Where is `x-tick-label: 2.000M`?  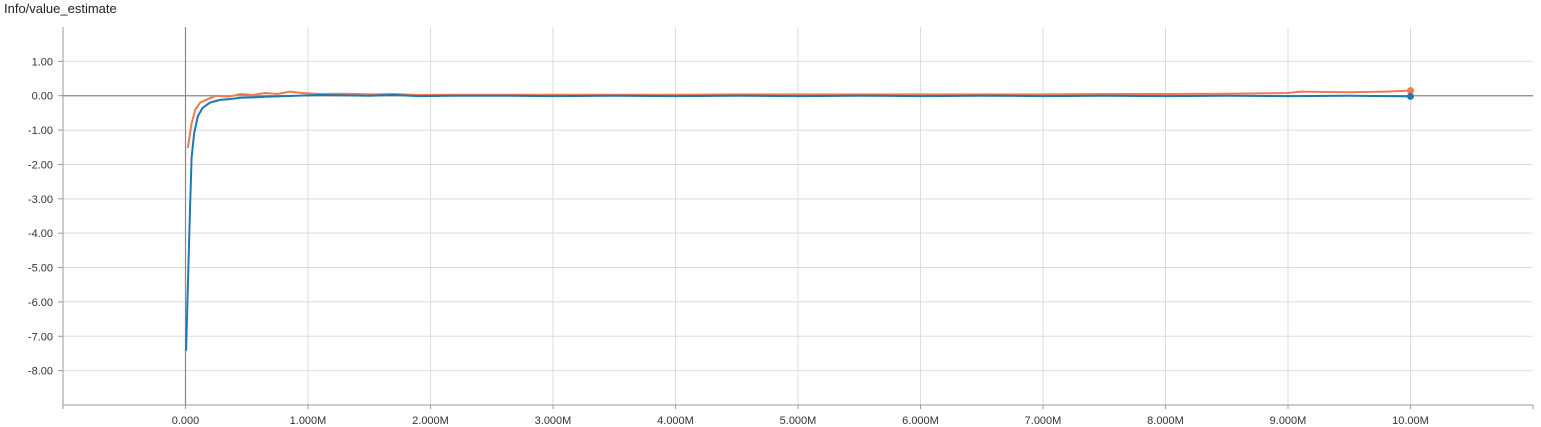
x-tick-label: 2.000M is located at coordinates (430, 421).